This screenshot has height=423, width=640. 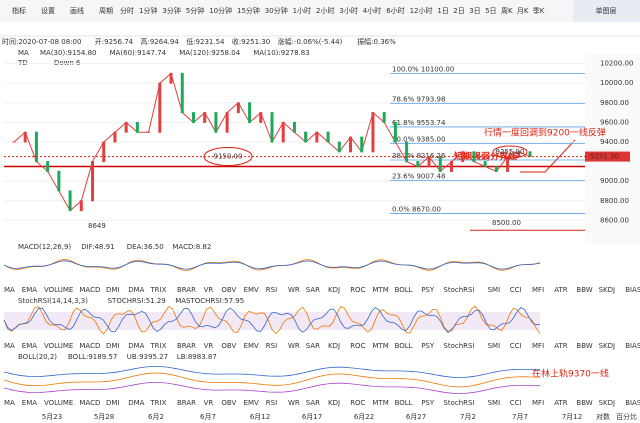 I want to click on toolbar-button: 画线, so click(x=77, y=10).